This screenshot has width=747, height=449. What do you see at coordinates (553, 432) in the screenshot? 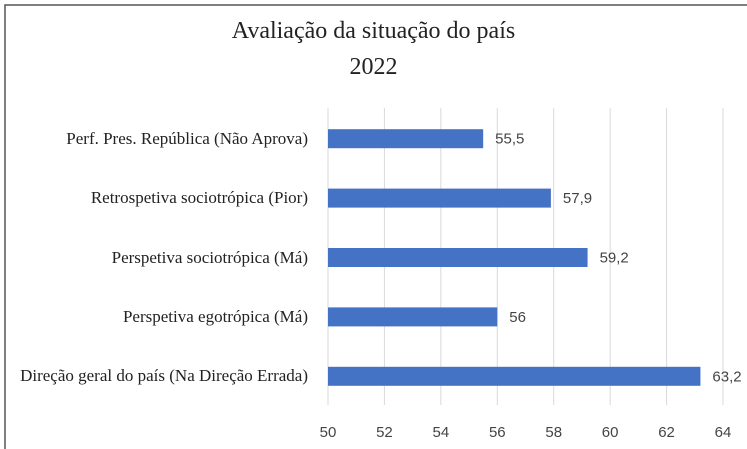
I see `x-tick-label: 58` at bounding box center [553, 432].